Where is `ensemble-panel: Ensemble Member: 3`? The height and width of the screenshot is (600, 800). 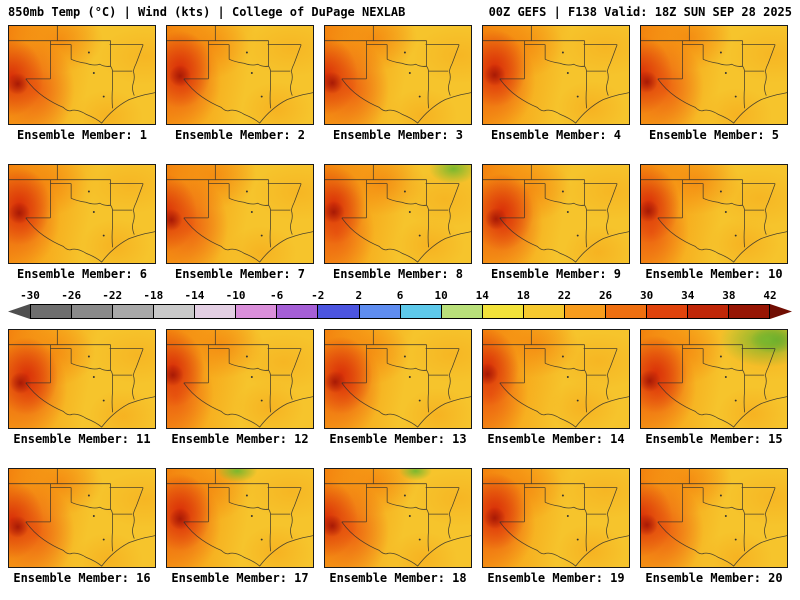 ensemble-panel: Ensemble Member: 3 is located at coordinates (398, 83).